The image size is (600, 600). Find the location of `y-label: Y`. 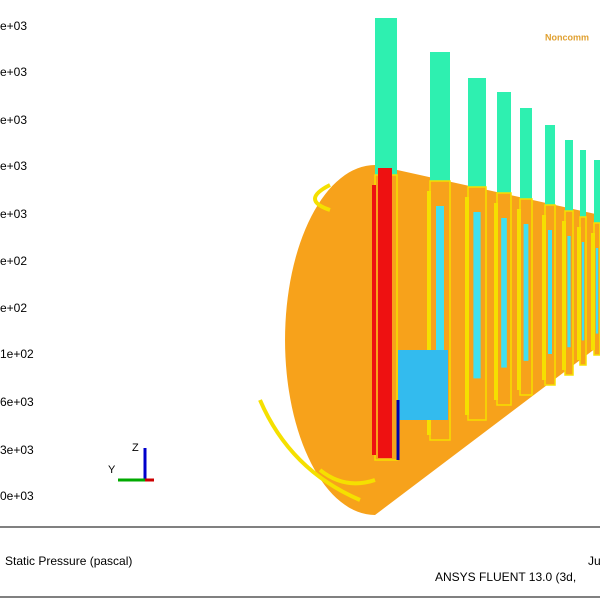

y-label: Y is located at coordinates (112, 470).